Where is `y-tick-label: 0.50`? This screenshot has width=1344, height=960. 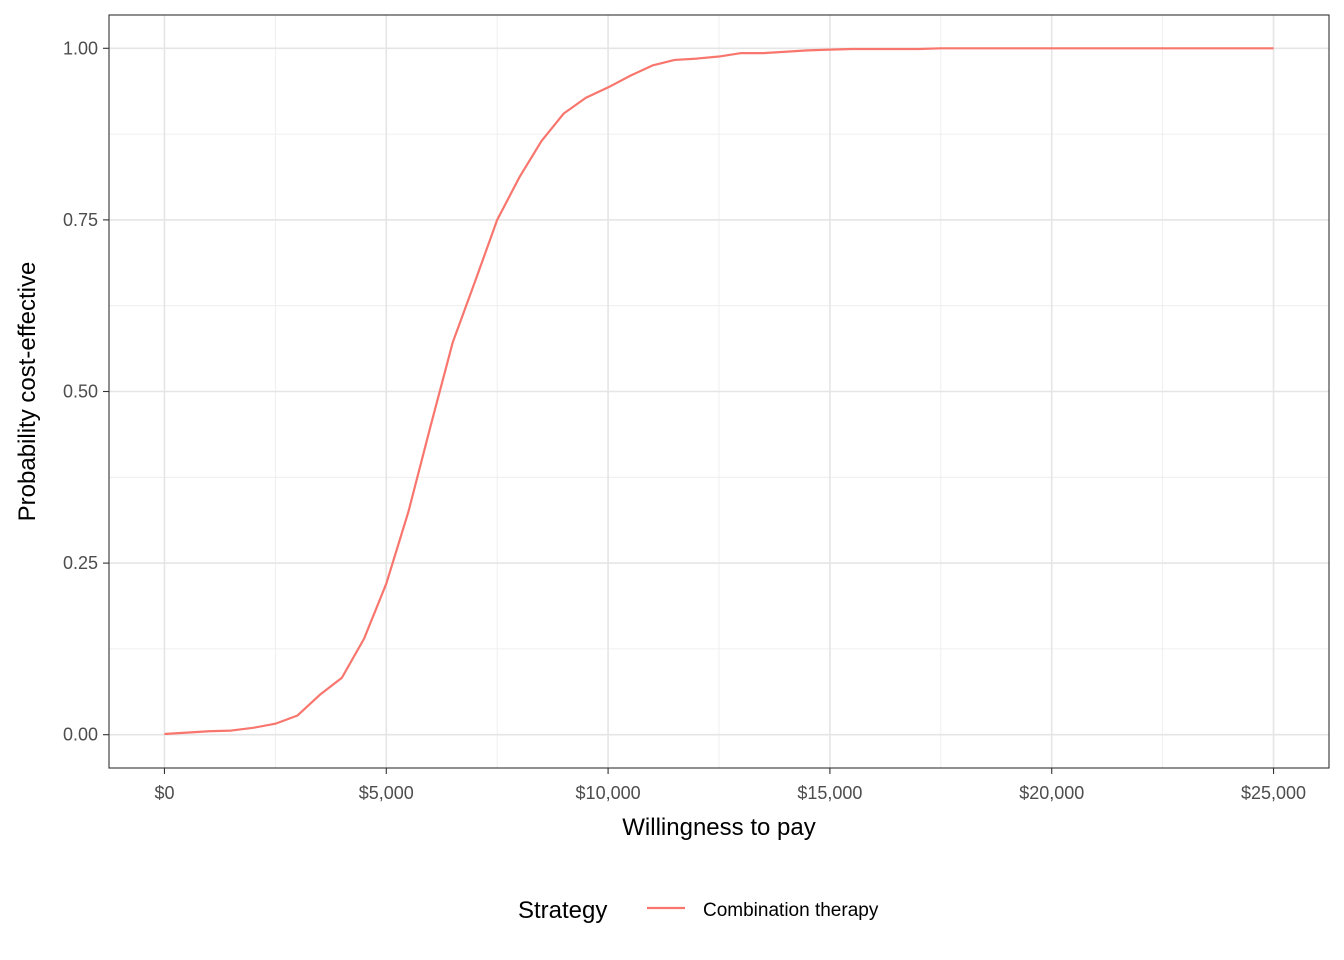
y-tick-label: 0.50 is located at coordinates (80, 392).